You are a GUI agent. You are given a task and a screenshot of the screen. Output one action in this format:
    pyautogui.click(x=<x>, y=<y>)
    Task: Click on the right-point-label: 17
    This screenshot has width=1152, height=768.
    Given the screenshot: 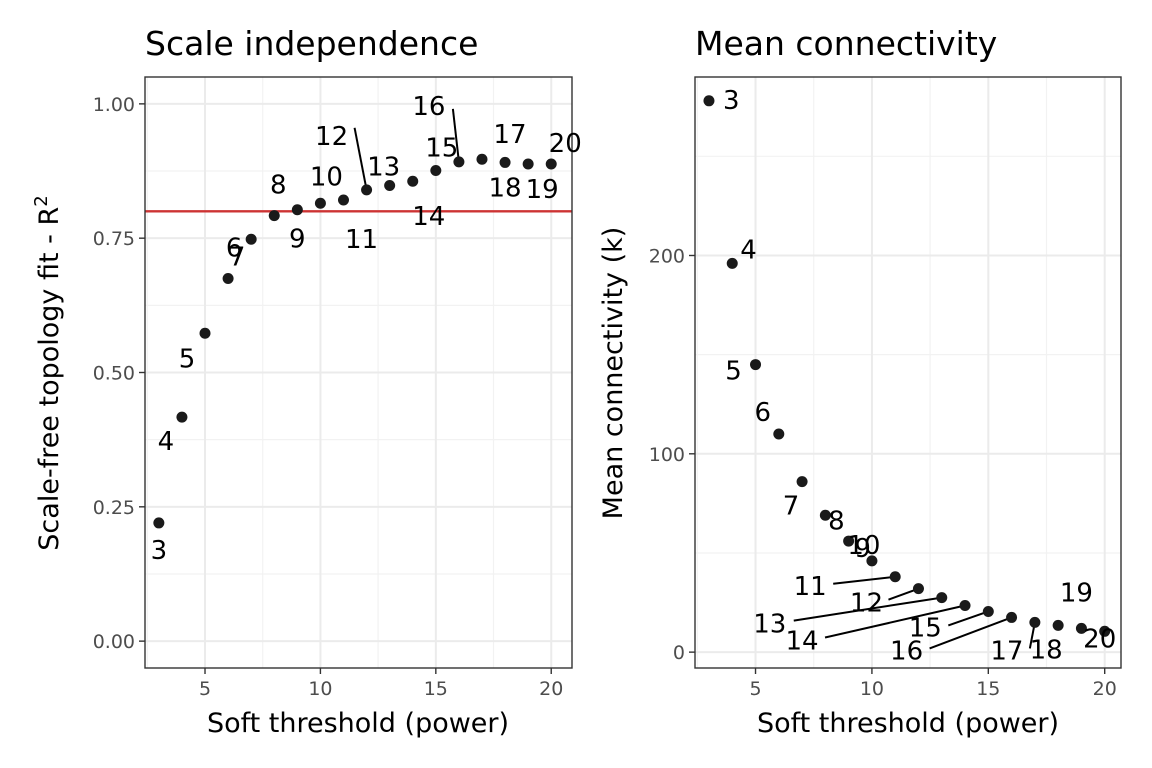 What is the action you would take?
    pyautogui.click(x=1006, y=651)
    